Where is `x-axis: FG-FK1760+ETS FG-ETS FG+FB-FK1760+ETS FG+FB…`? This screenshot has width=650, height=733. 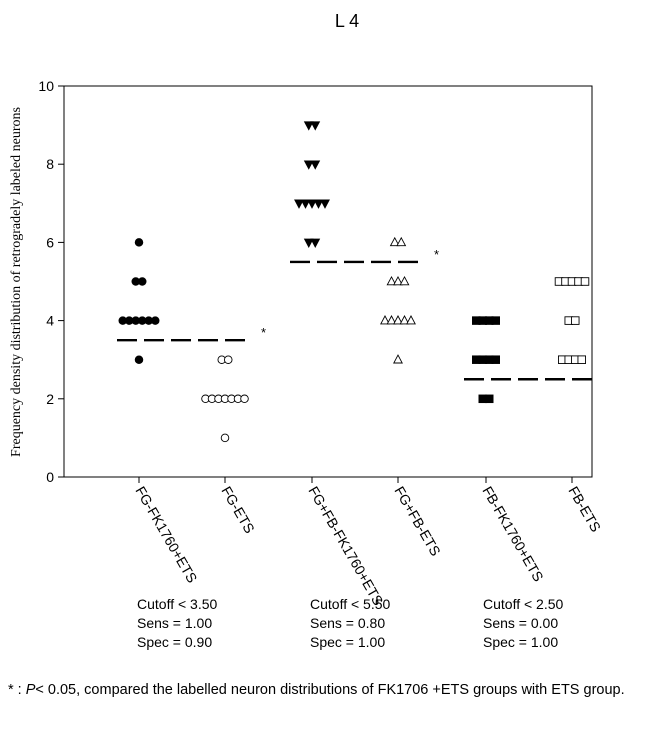
x-axis: FG-FK1760+ETS FG-ETS FG+FB-FK1760+ETS FG+FB… is located at coordinates (368, 542).